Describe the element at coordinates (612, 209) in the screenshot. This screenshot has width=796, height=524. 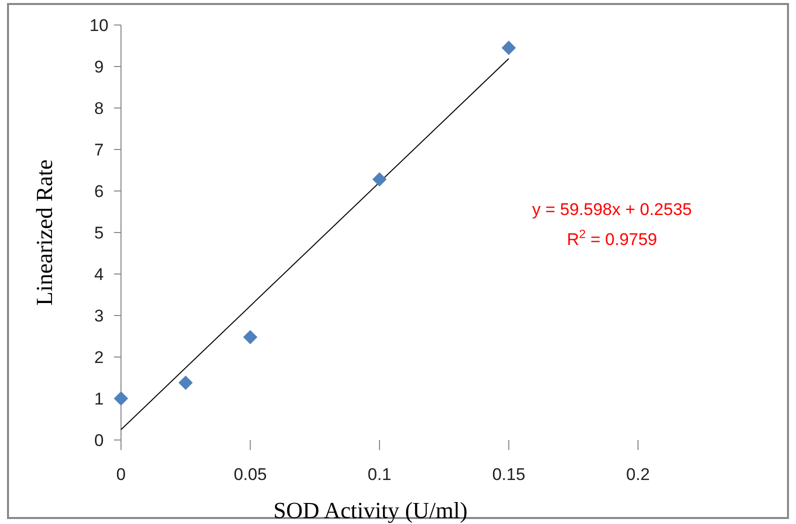
I see `annotation: y = 59.598x + 0.2535` at that location.